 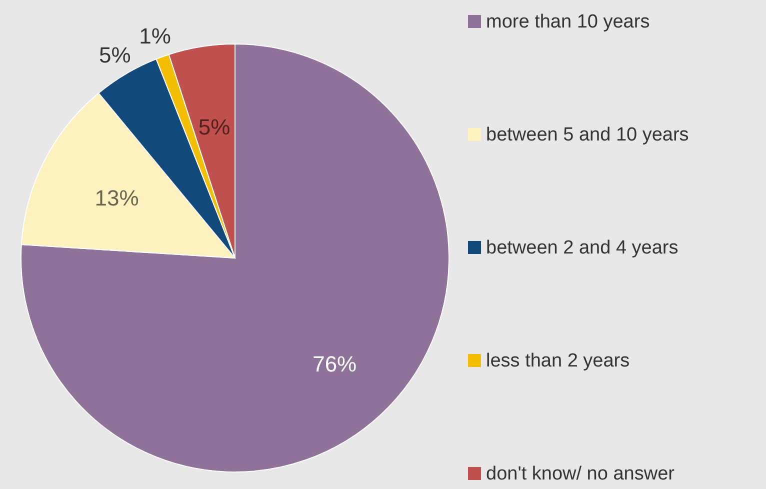 I want to click on data-label: 1%, so click(x=155, y=35).